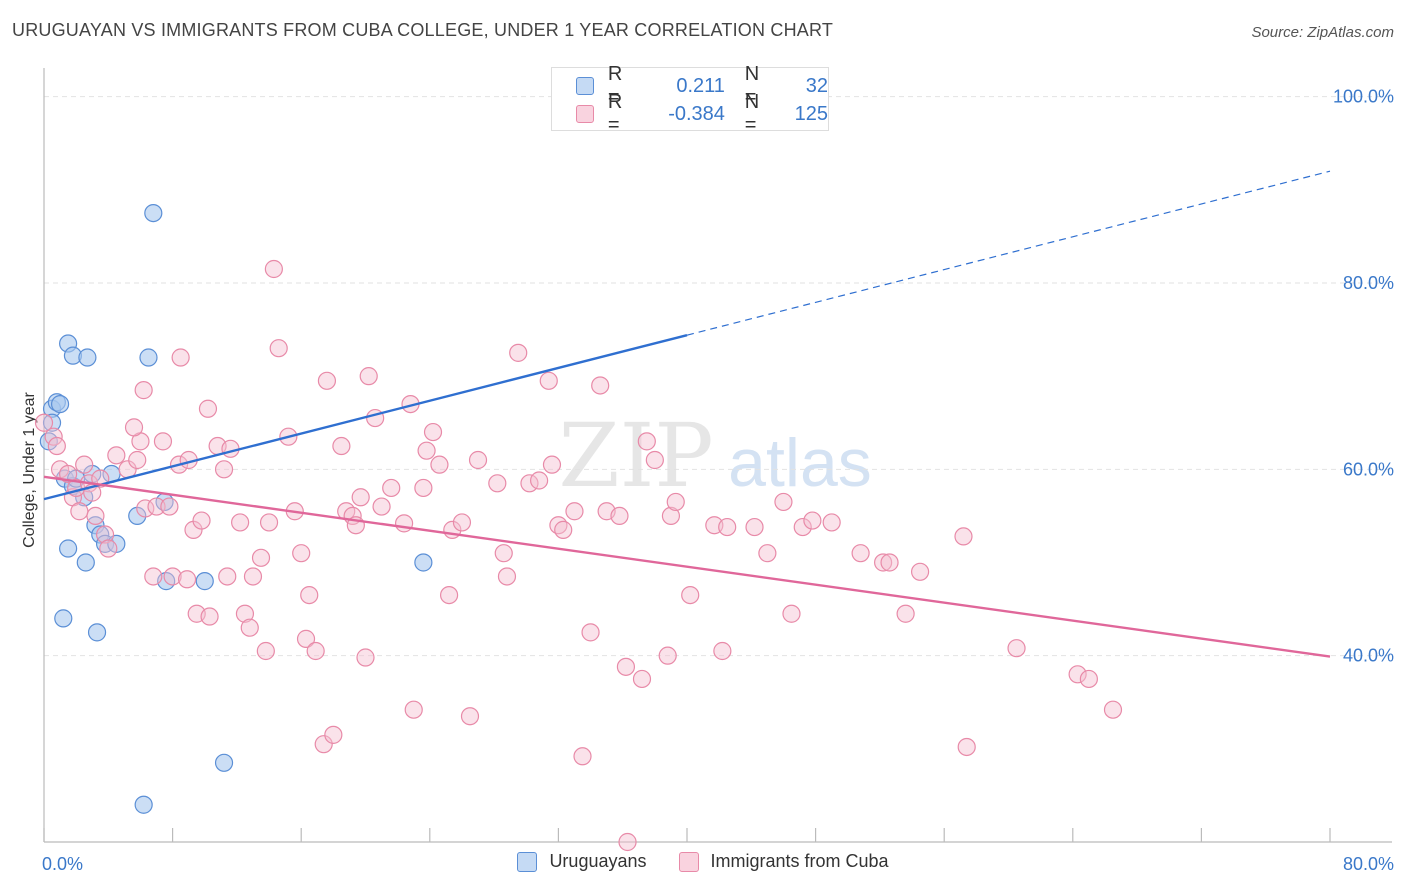 This screenshot has height=892, width=1406. I want to click on series-legend: Uruguayans Immigrants from Cuba, so click(703, 861).